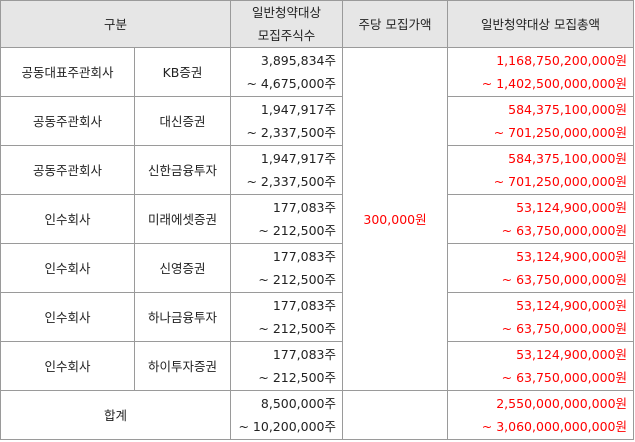  What do you see at coordinates (541, 72) in the screenshot?
I see `total-cell: 1,168,750,200,000원 ~ 1,402,500,000,000원` at bounding box center [541, 72].